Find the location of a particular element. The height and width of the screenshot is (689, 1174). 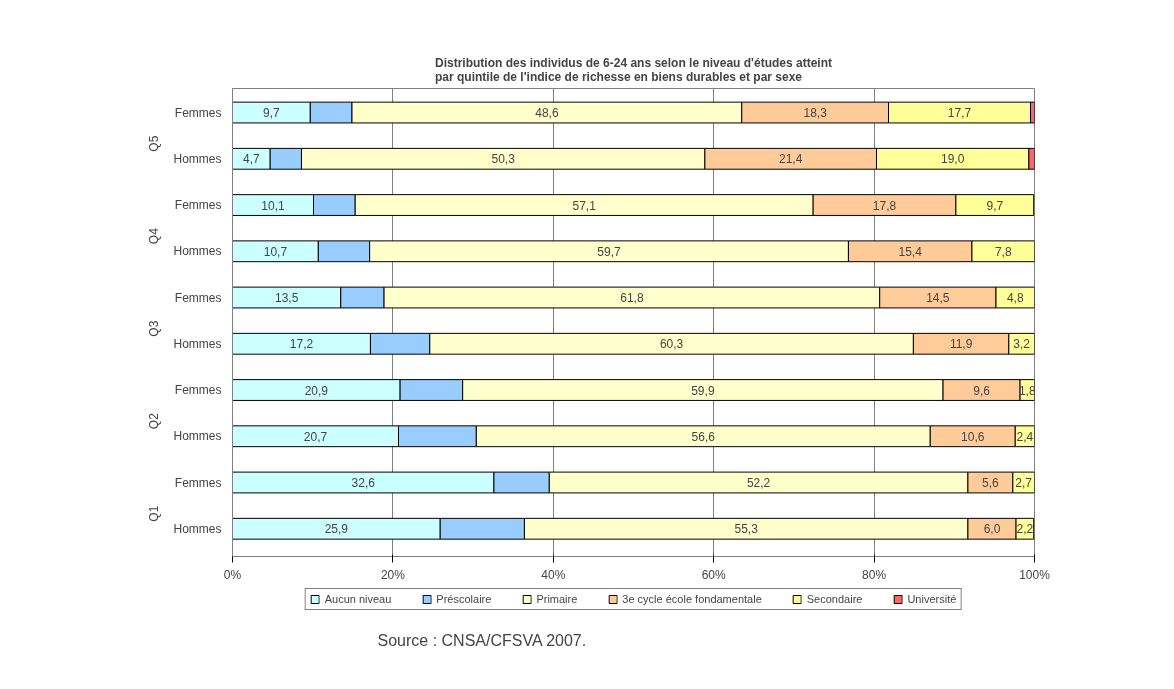

legend-label: 3e cycle école fondamentale is located at coordinates (692, 599).